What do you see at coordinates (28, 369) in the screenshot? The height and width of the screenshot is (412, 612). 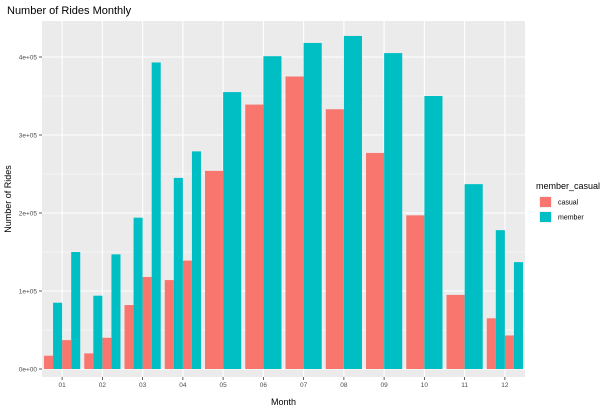 I see `y-tick-label: 0e+00` at bounding box center [28, 369].